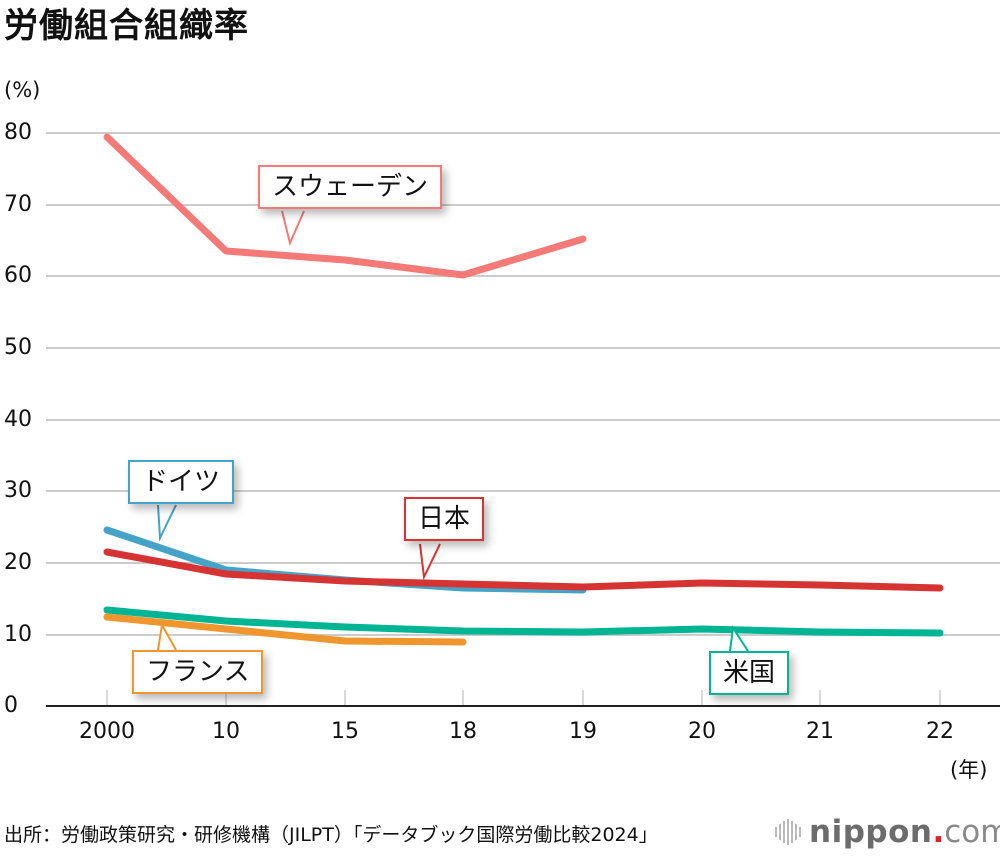  I want to click on series-line-sweden, so click(345, 206).